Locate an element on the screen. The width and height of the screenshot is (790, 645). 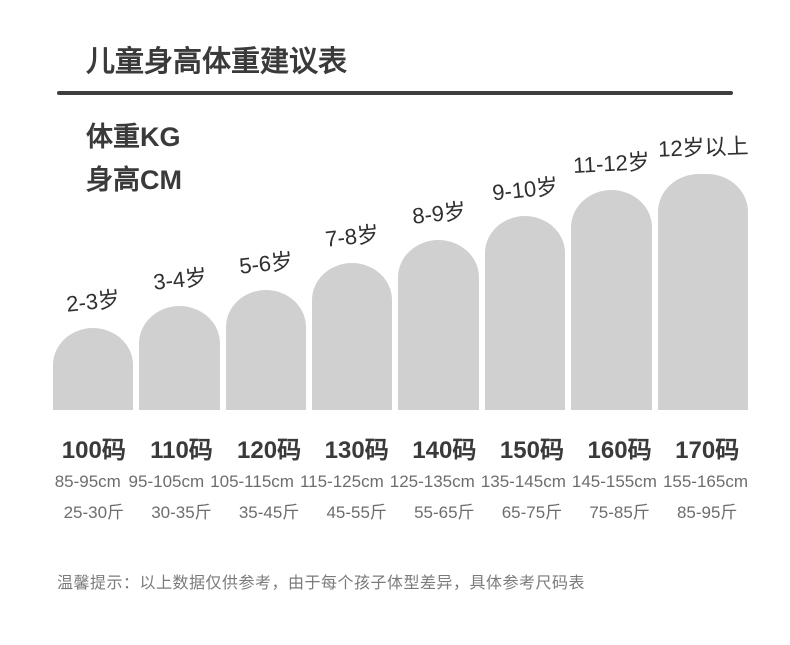
age-label: 12岁以上 is located at coordinates (703, 147).